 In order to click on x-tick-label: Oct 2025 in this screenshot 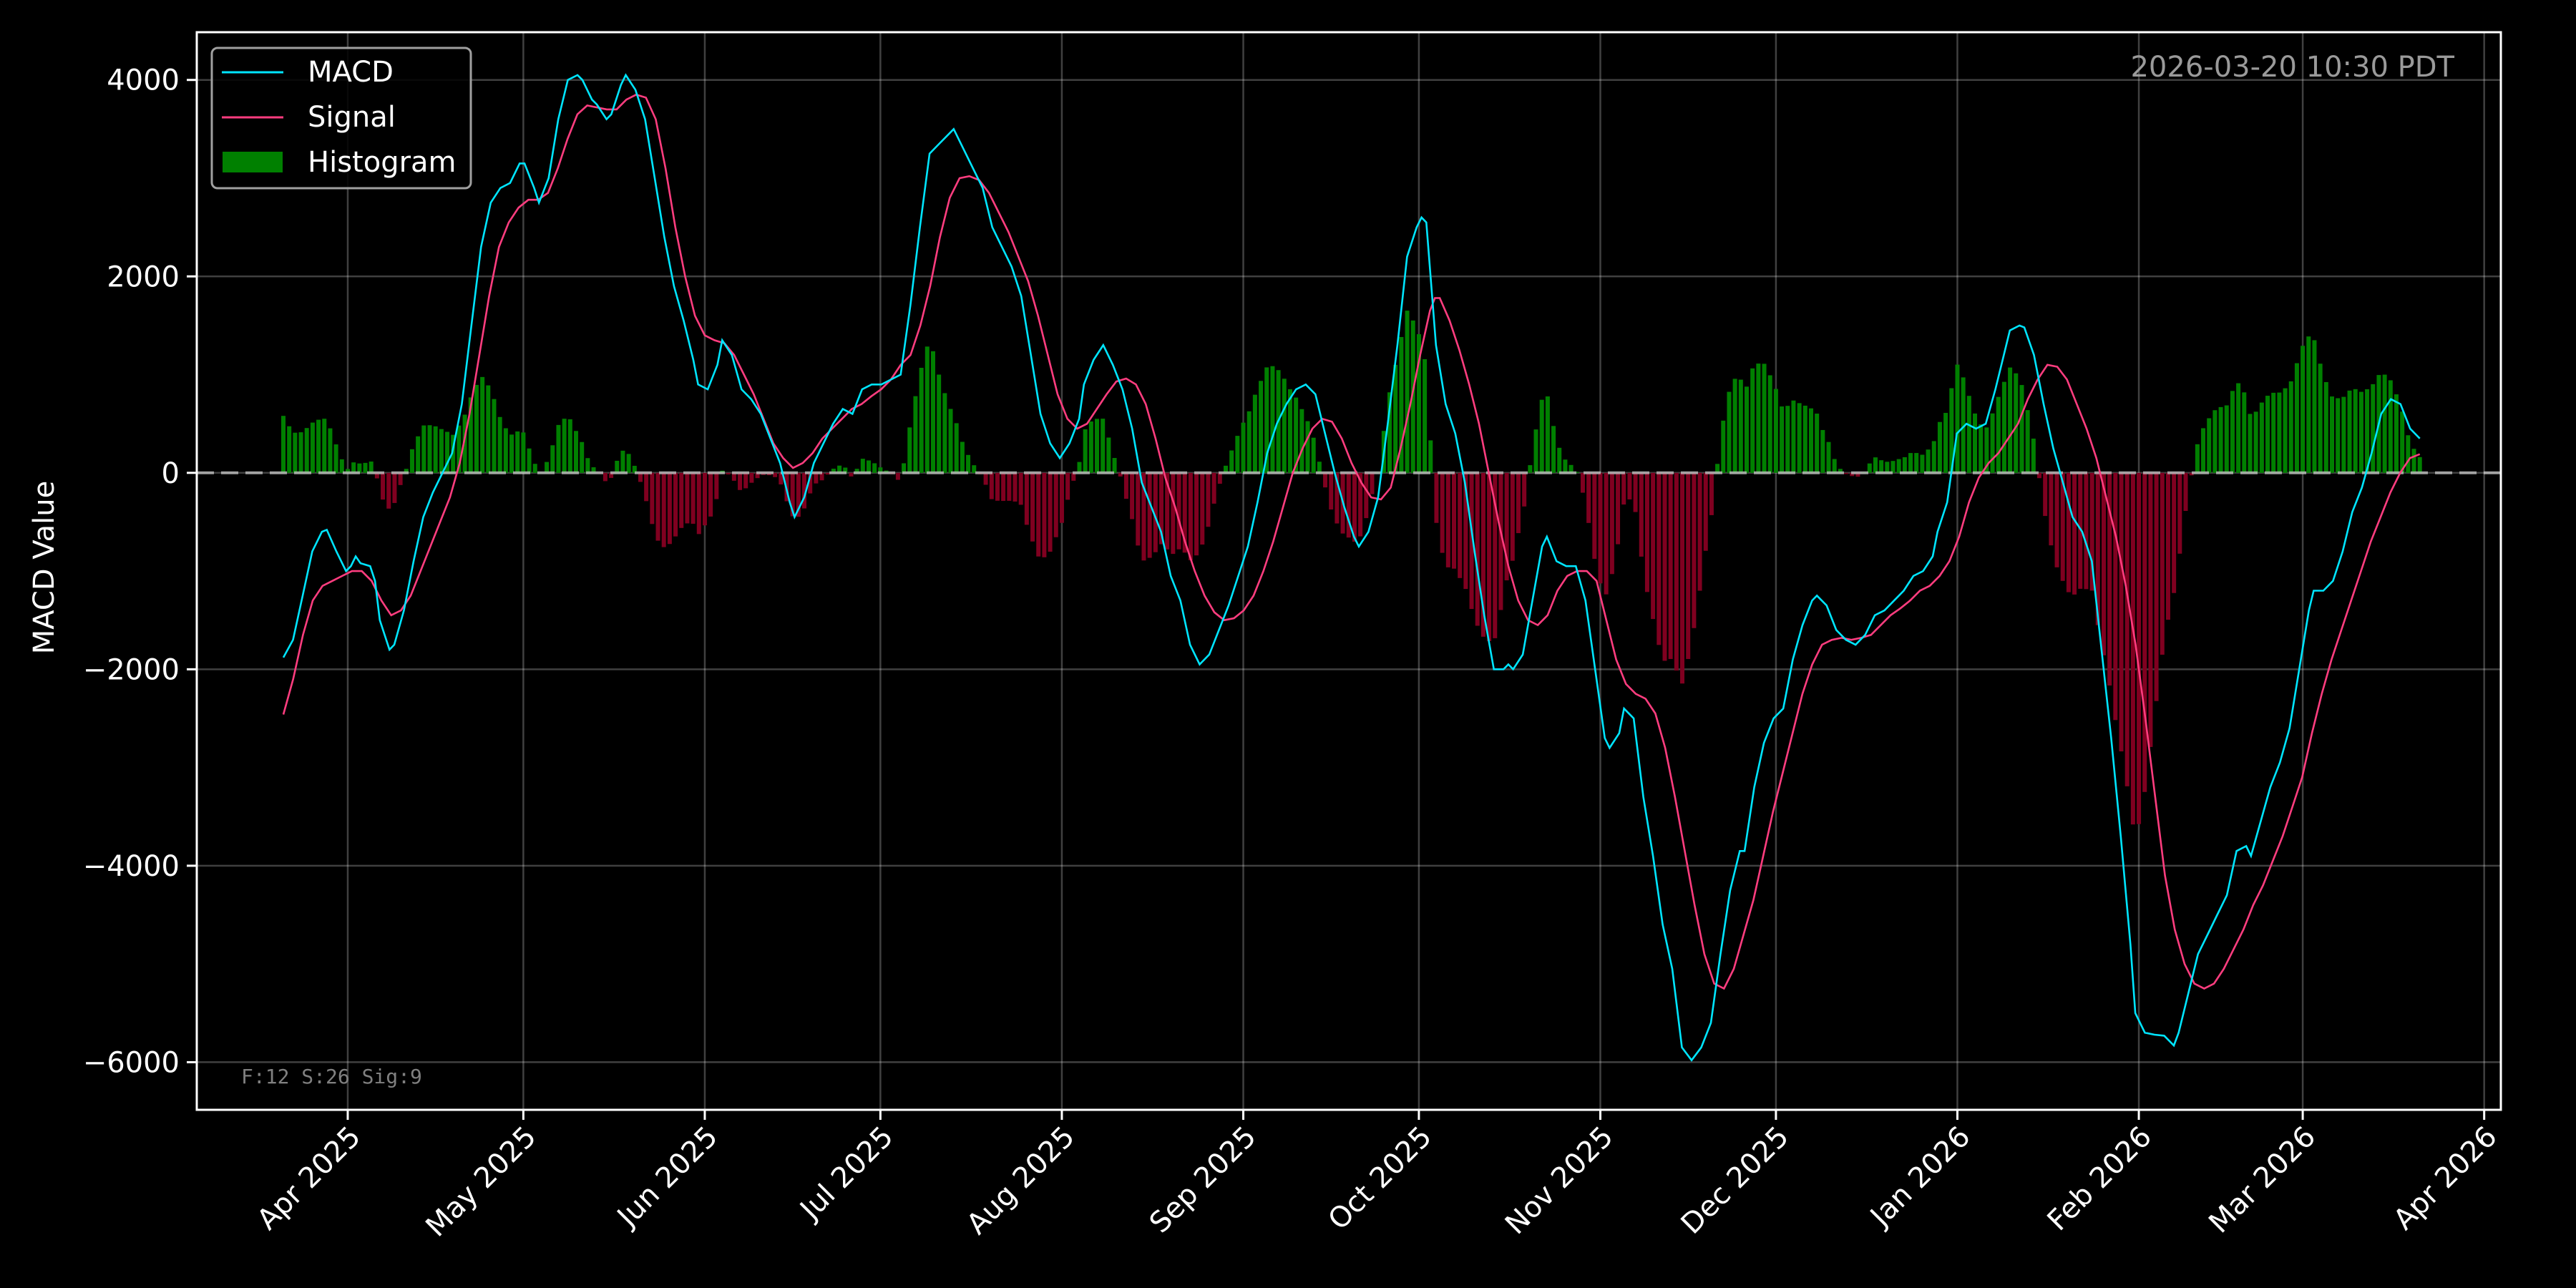, I will do `click(1380, 1178)`.